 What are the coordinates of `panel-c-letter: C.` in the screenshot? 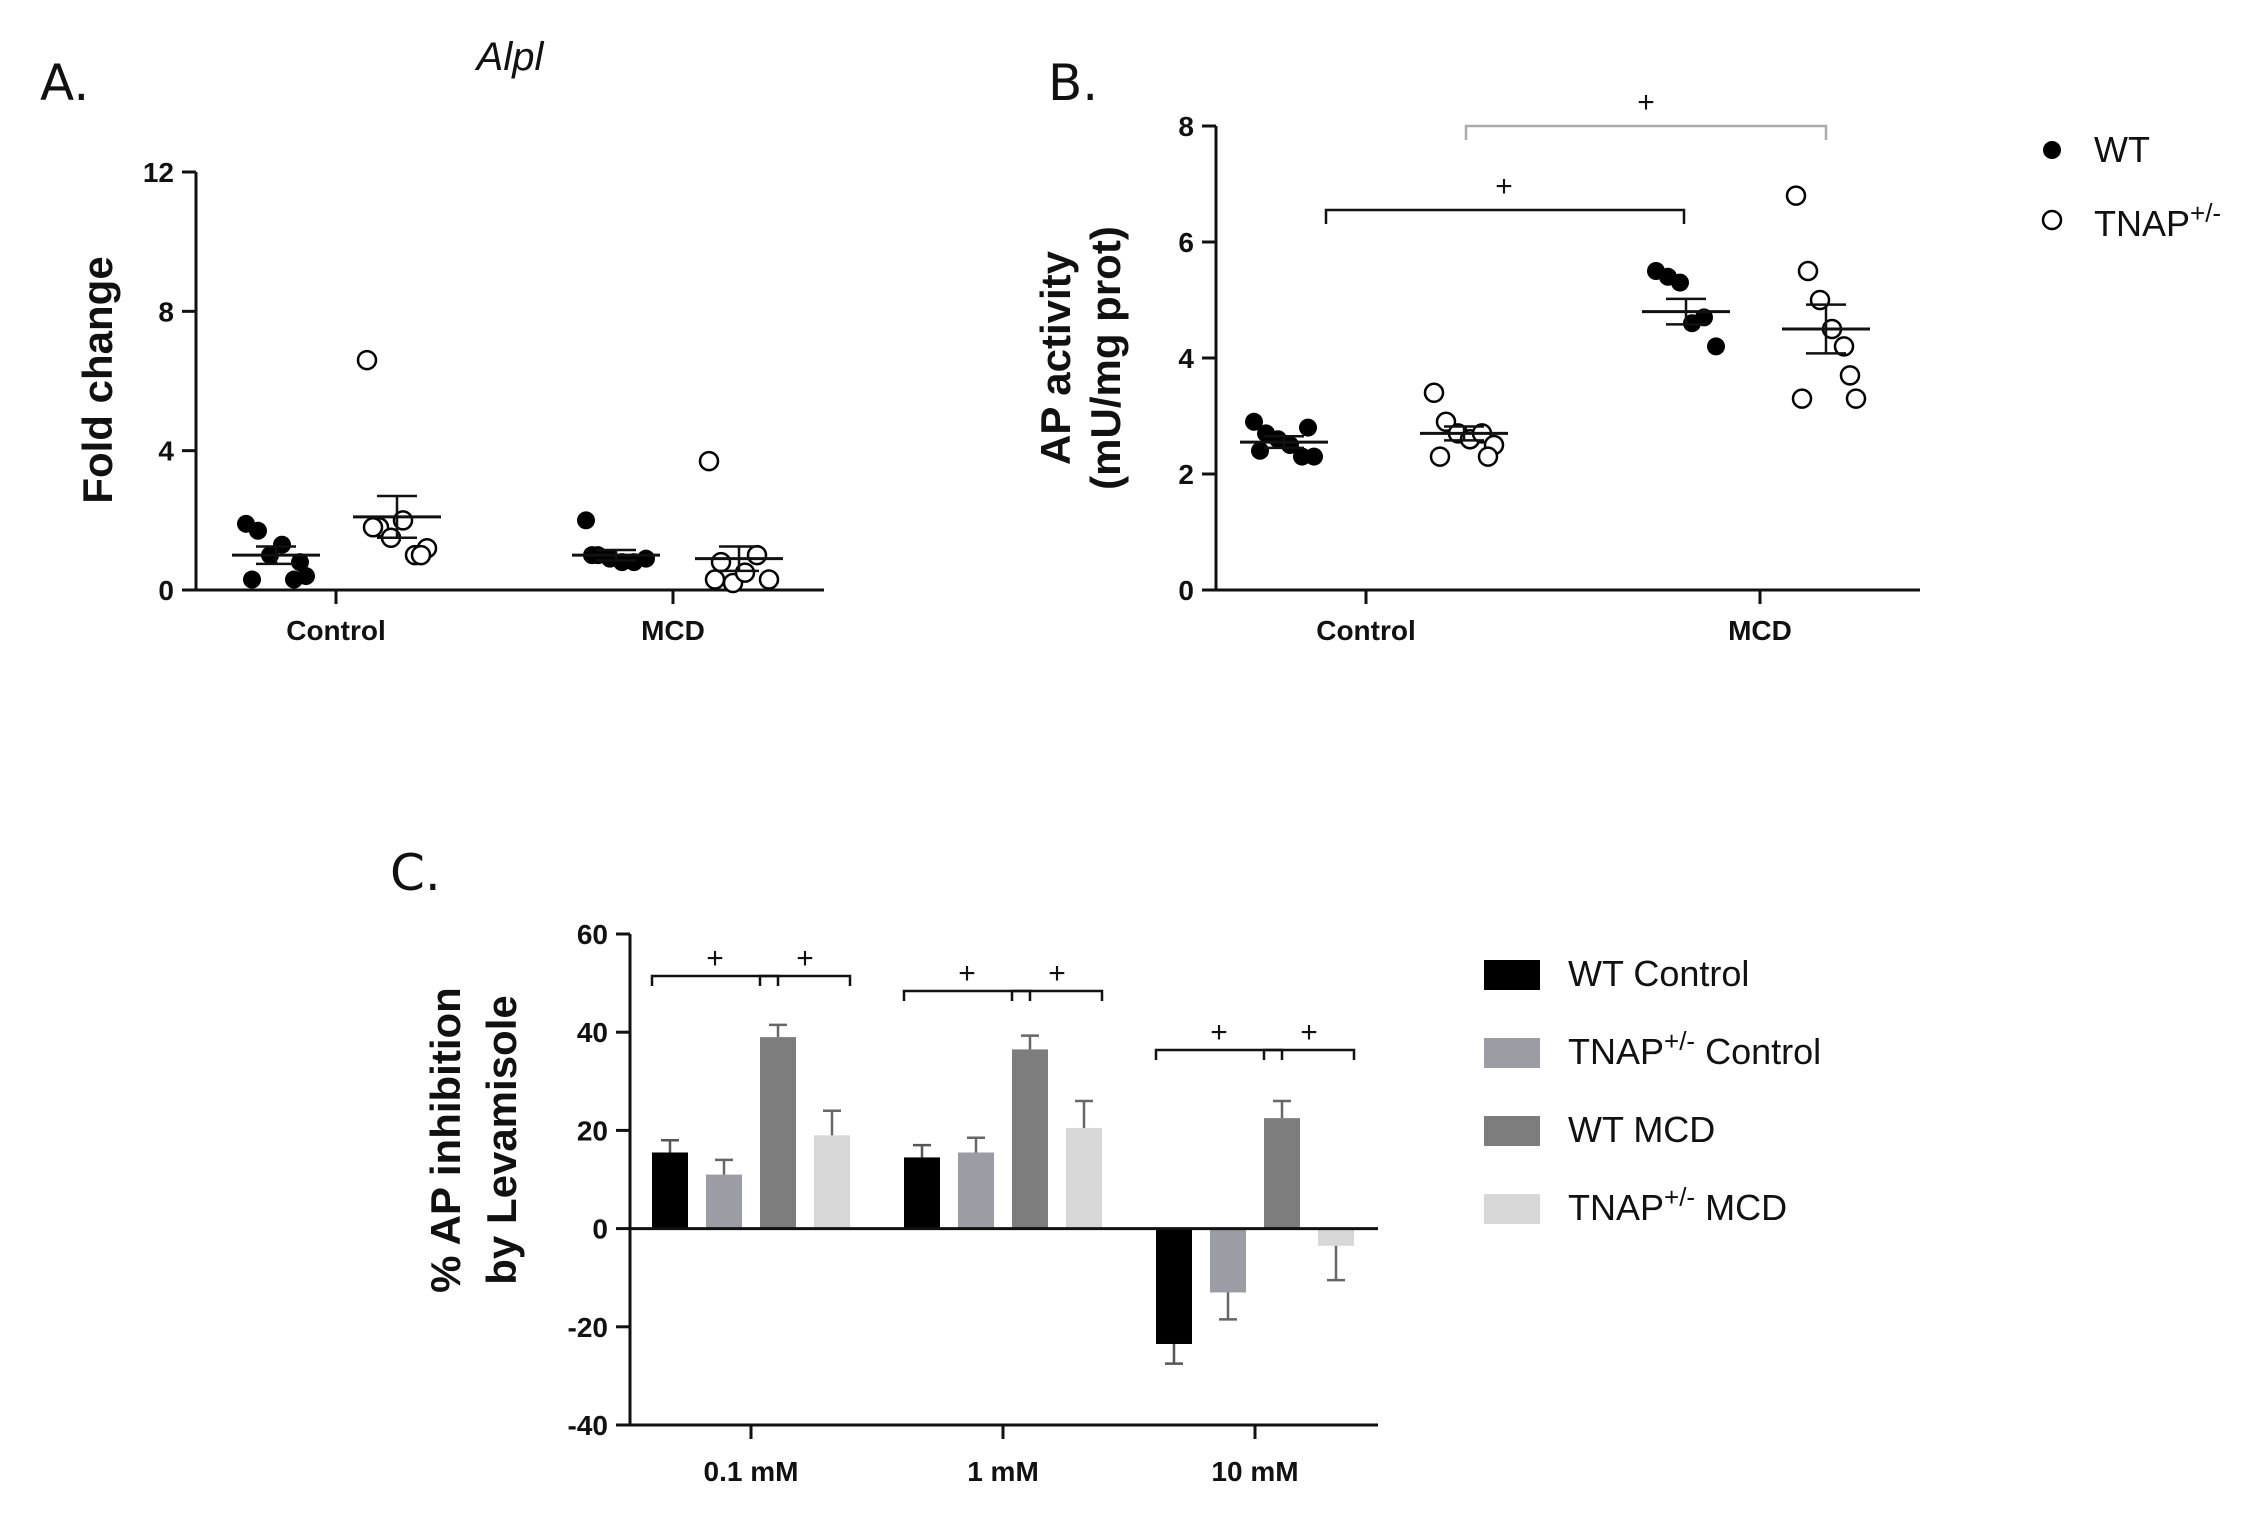 It's located at (415, 873).